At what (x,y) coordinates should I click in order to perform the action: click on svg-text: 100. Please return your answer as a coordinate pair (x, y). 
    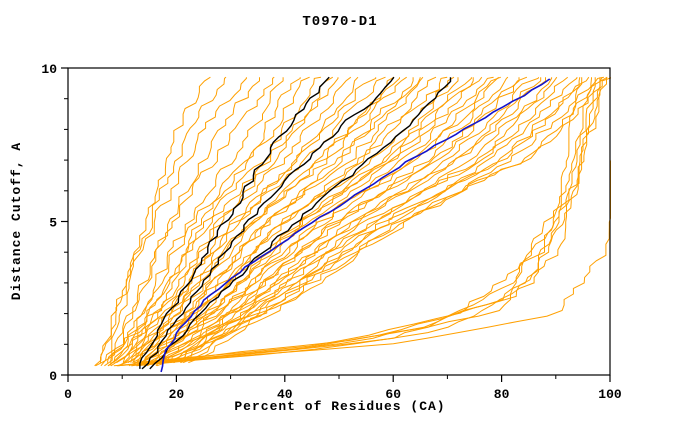
    Looking at the image, I should click on (610, 394).